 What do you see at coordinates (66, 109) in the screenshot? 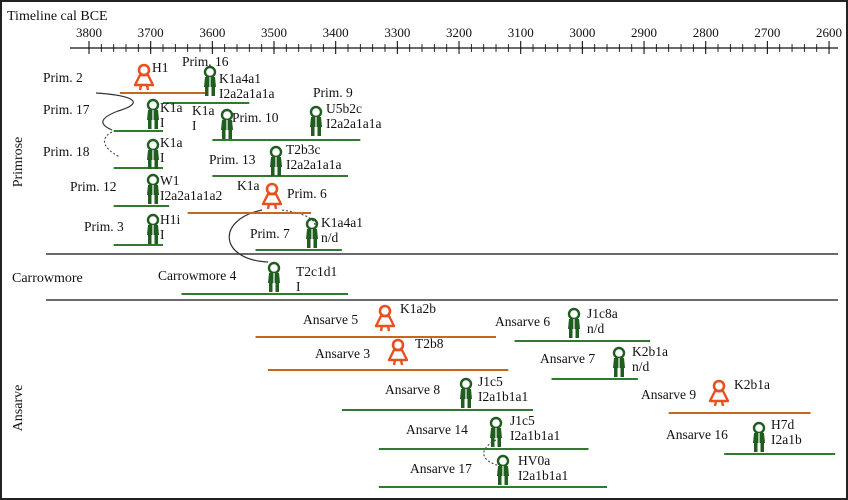
I see `individual-name: Prim. 17` at bounding box center [66, 109].